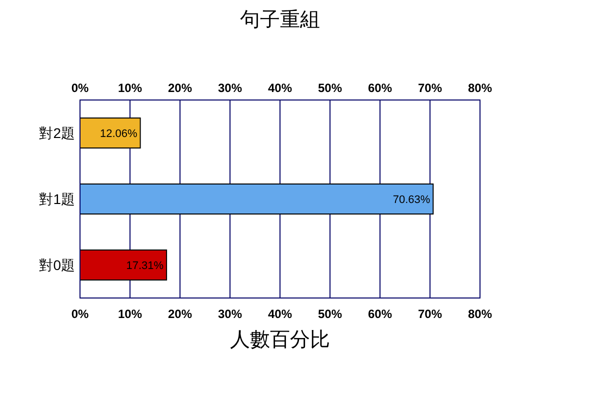 Image resolution: width=600 pixels, height=400 pixels. I want to click on x2-tick-label: 10%, so click(130, 314).